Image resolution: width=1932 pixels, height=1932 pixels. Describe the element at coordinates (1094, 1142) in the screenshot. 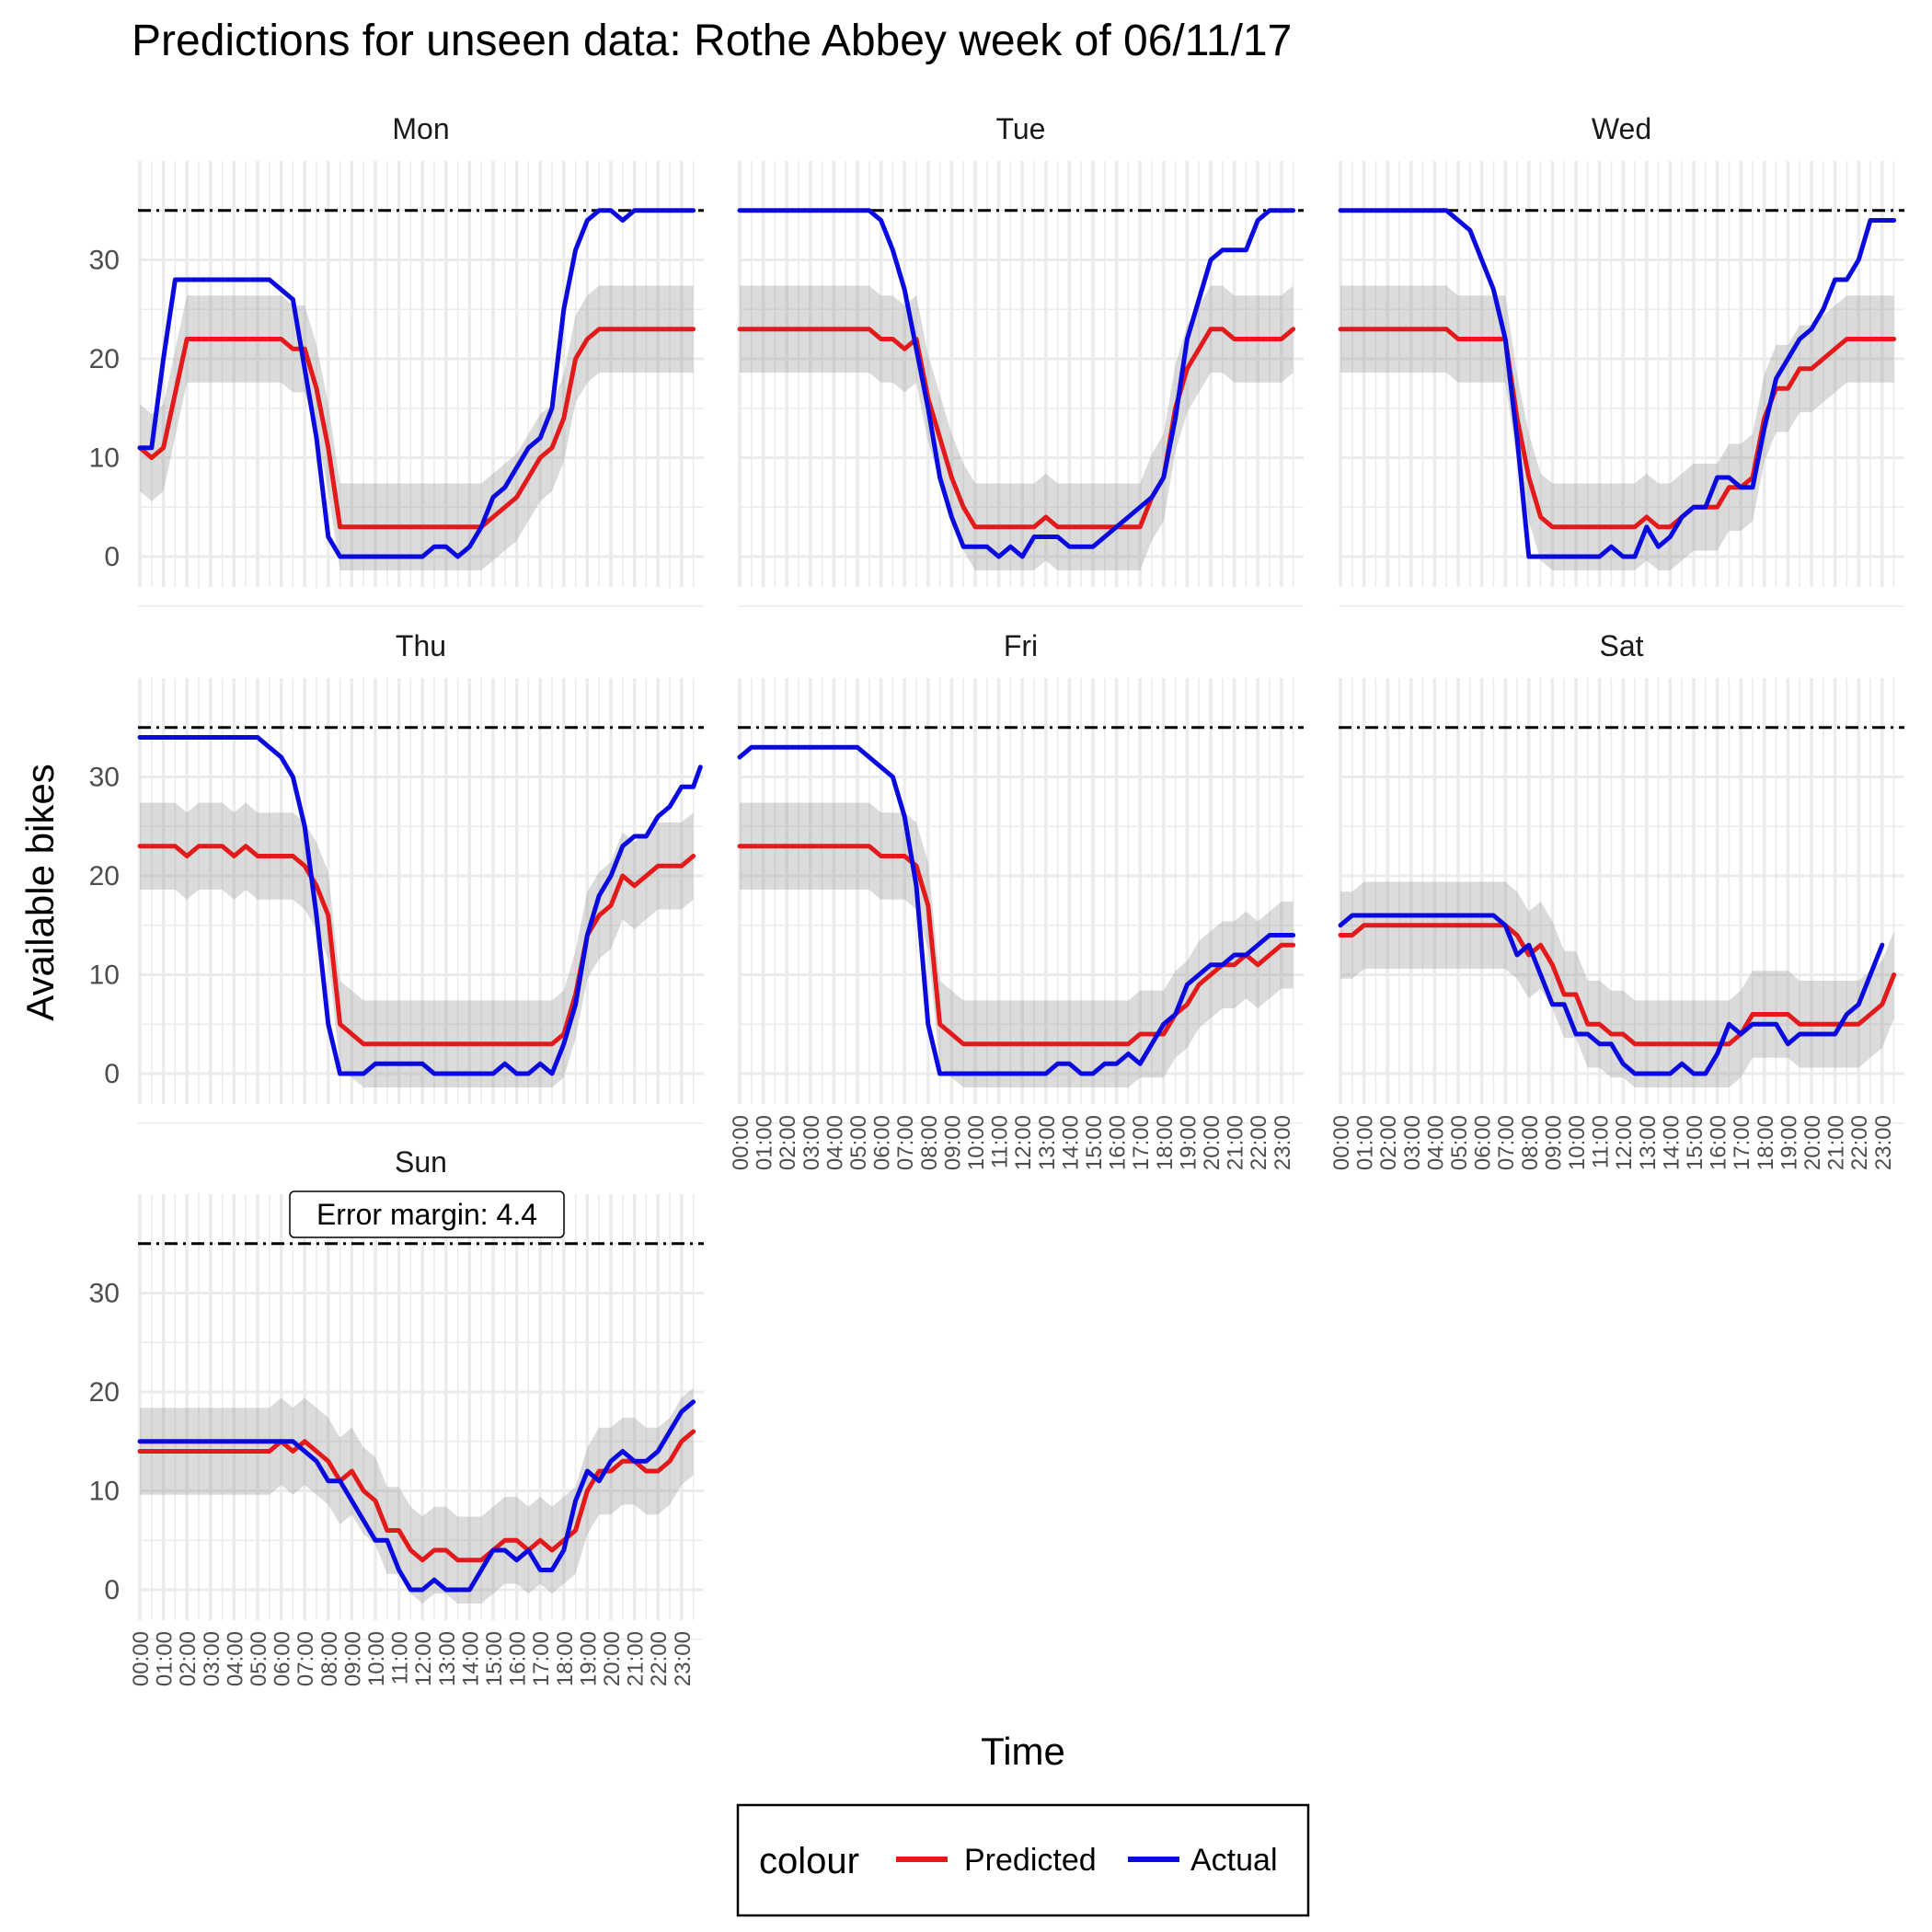

I see `x-tick-label: 15:00` at that location.